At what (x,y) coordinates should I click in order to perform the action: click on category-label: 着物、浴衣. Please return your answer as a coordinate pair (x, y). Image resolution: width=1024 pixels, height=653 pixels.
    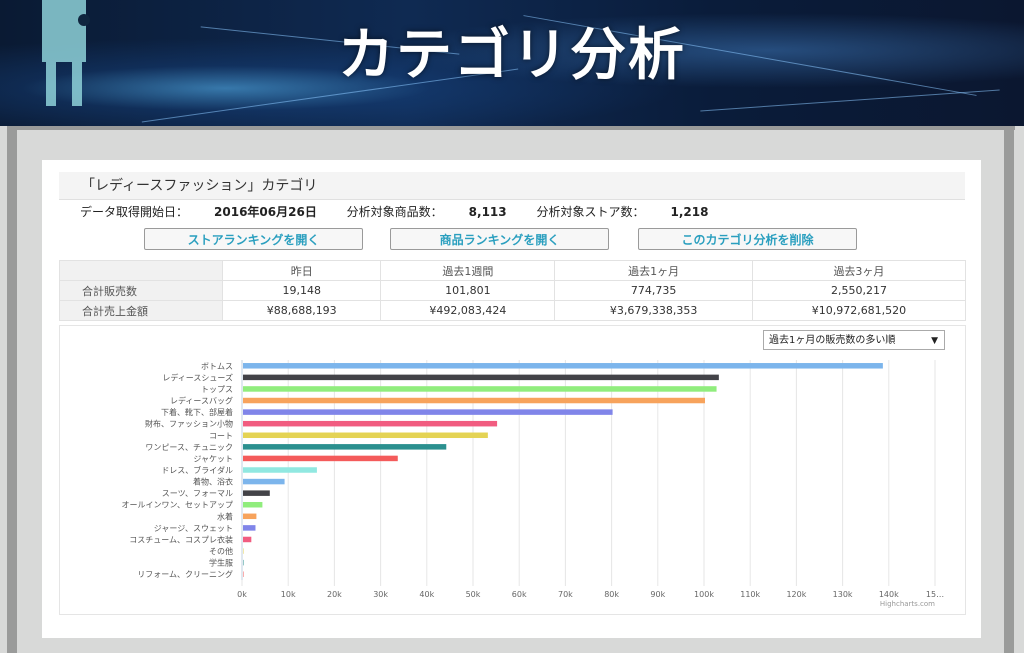
    Looking at the image, I should click on (213, 482).